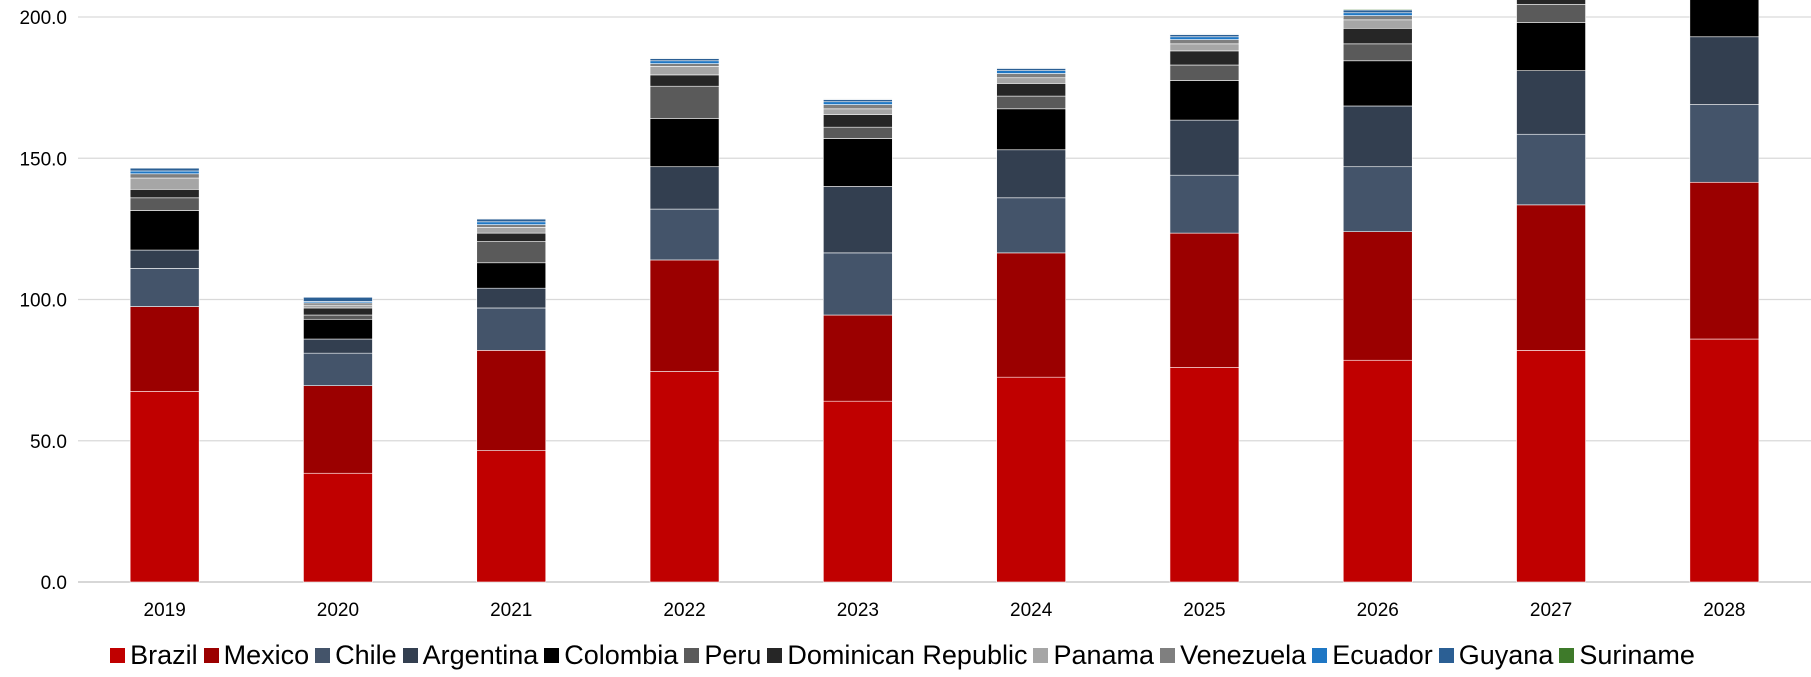 This screenshot has width=1811, height=677. Describe the element at coordinates (256, 655) in the screenshot. I see `legend-item: Mexico` at that location.